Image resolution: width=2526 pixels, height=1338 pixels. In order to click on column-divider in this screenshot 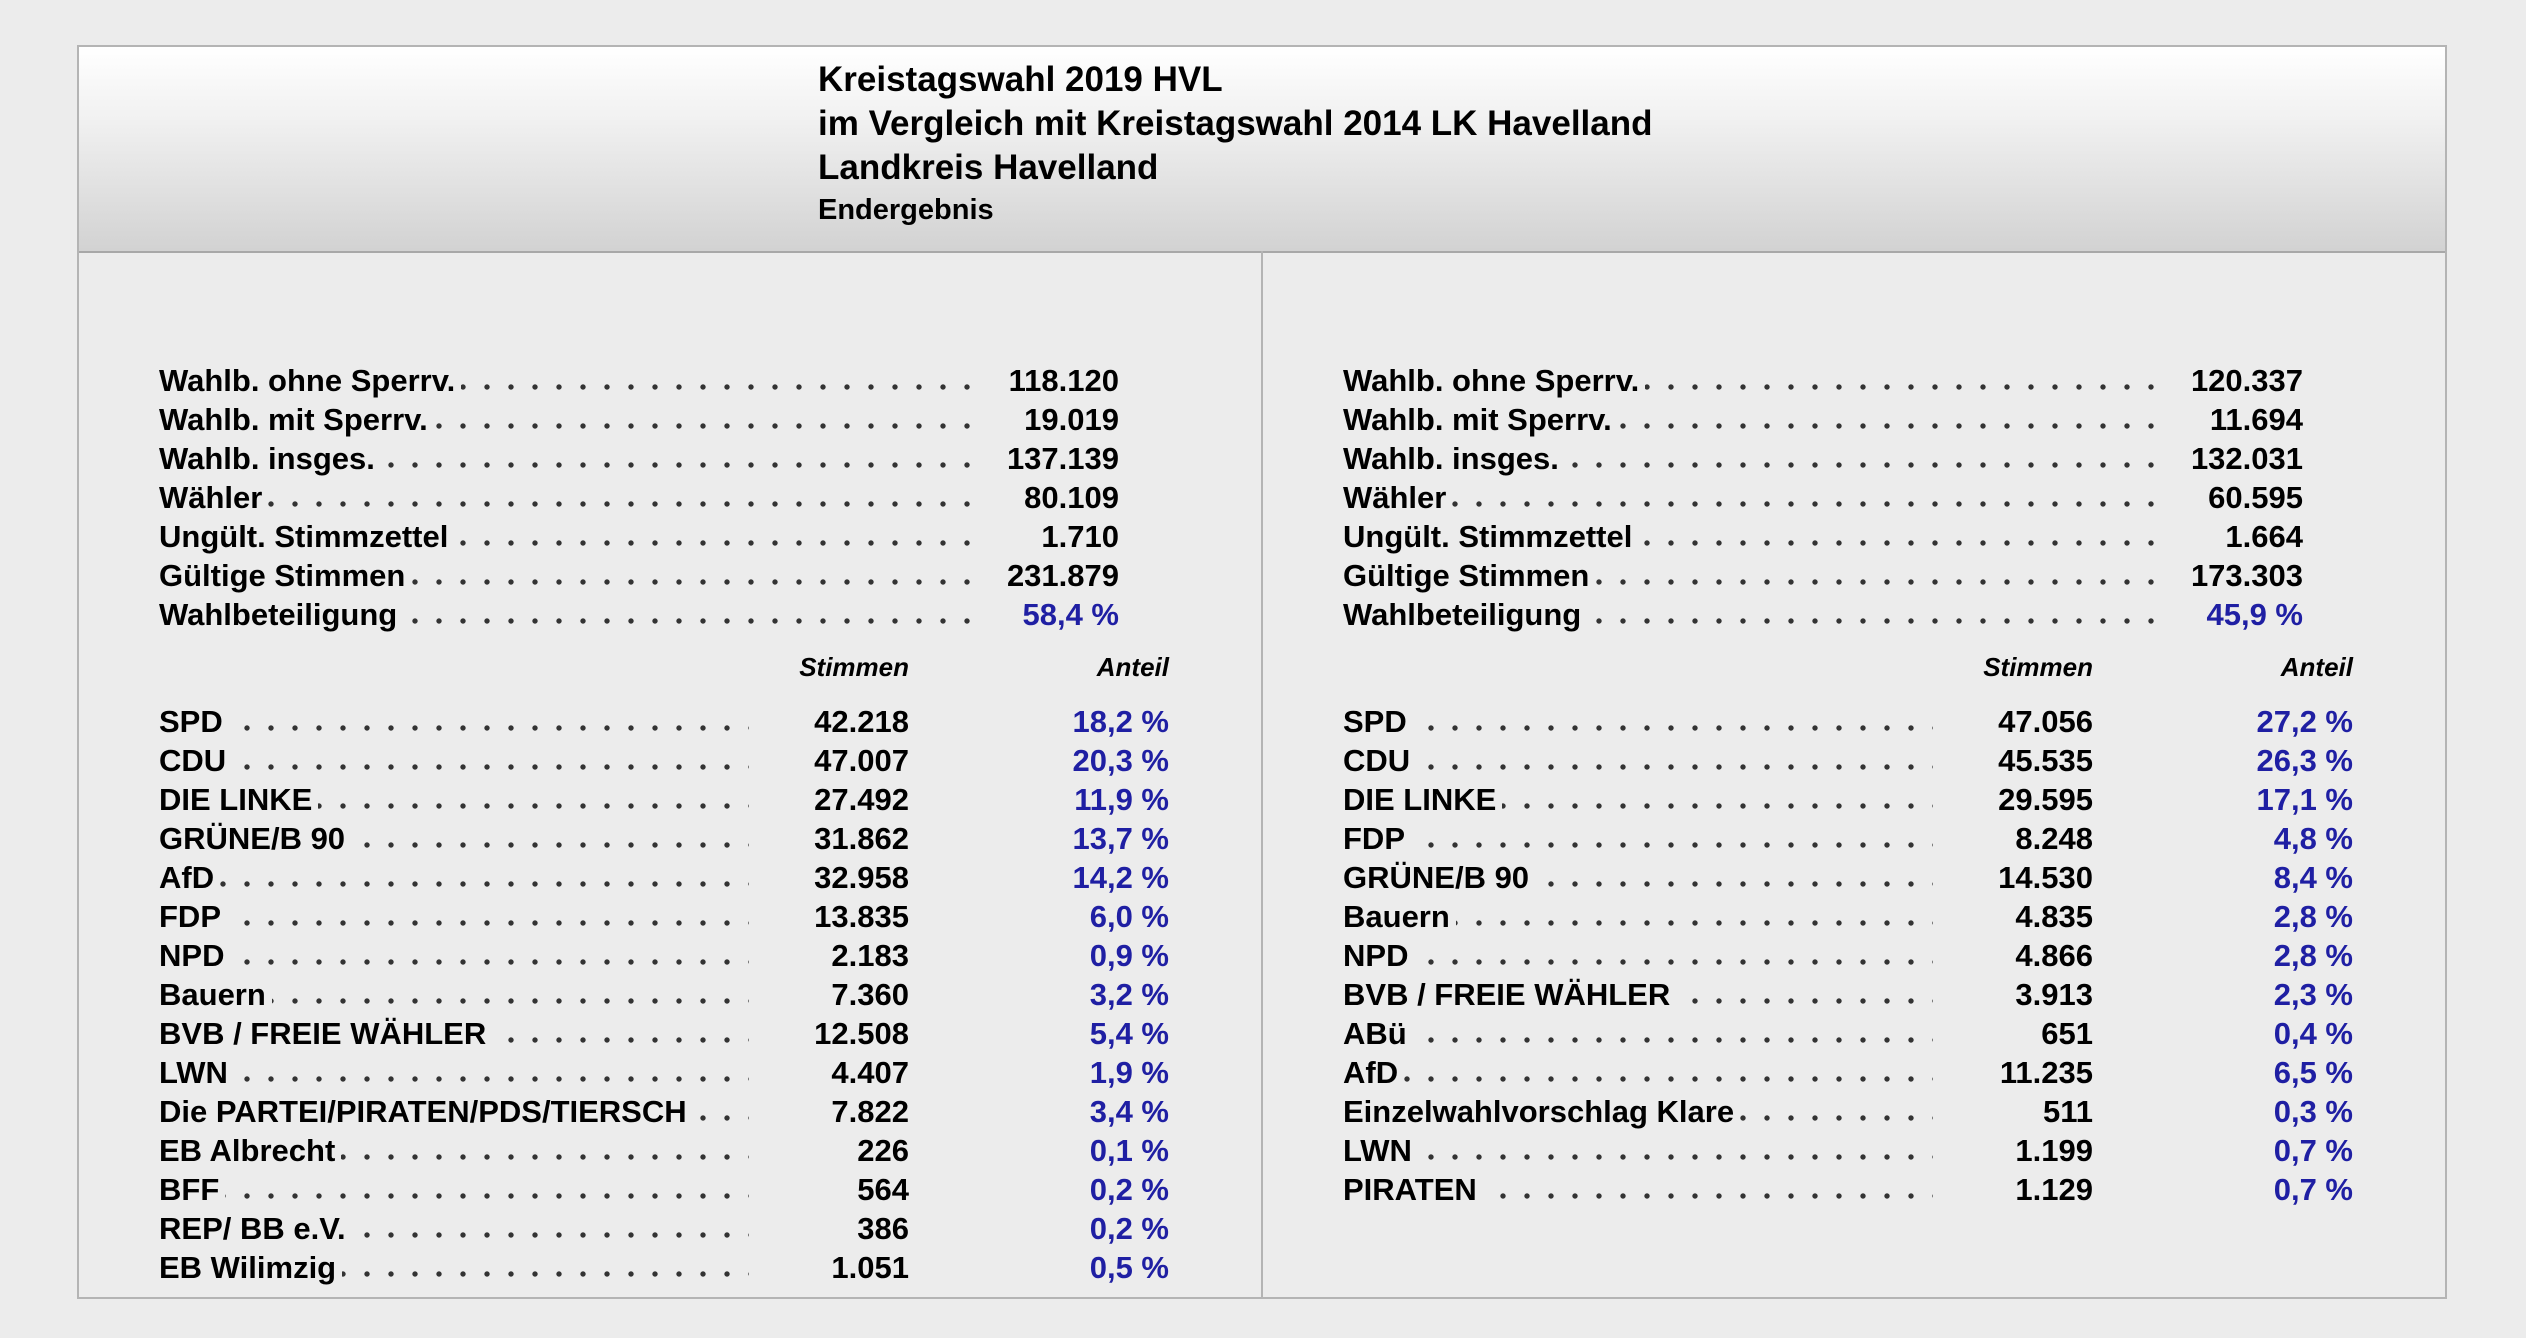, I will do `click(1262, 774)`.